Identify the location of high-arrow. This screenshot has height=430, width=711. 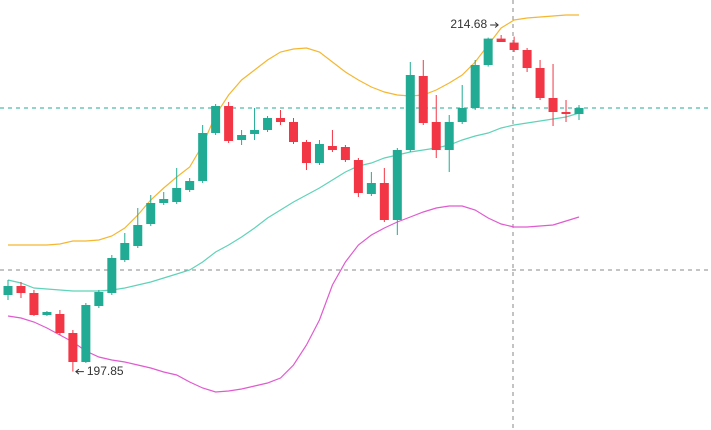
(494, 25).